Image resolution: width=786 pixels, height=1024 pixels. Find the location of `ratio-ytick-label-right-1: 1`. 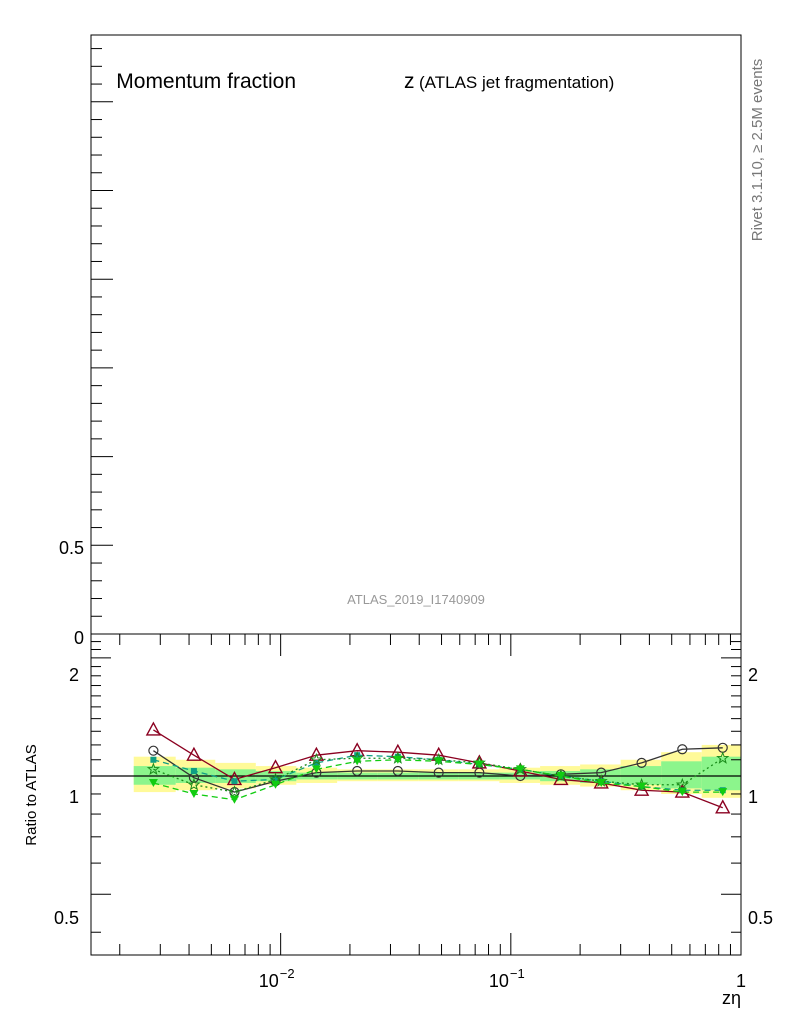

ratio-ytick-label-right-1: 1 is located at coordinates (753, 797).